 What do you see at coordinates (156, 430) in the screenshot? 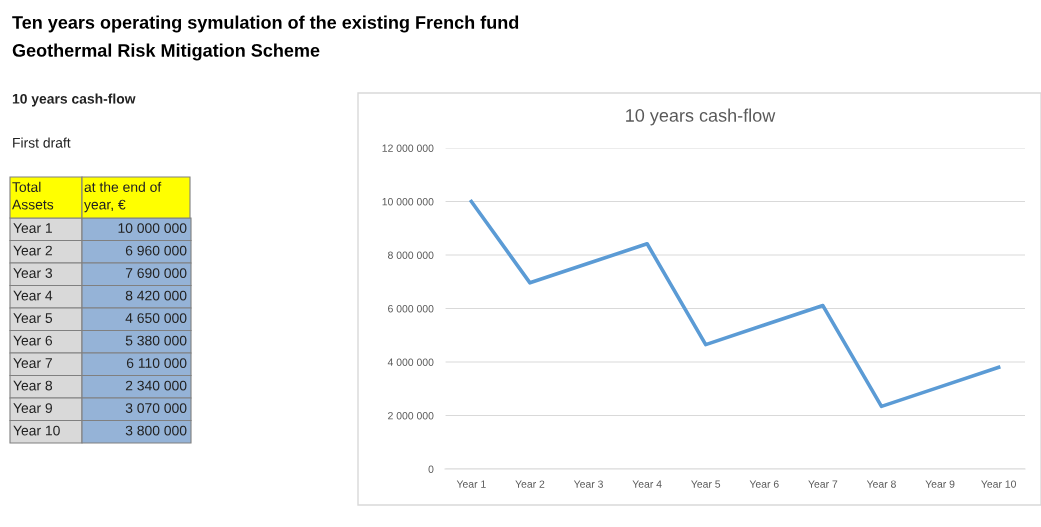
I see `text: 3 800 000` at bounding box center [156, 430].